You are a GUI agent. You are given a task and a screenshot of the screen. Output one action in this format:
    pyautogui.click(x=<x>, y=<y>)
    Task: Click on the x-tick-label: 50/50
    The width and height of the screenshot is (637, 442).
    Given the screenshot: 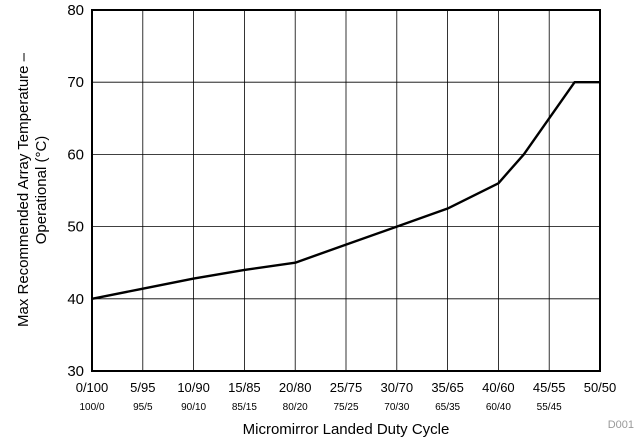 What is the action you would take?
    pyautogui.click(x=600, y=387)
    